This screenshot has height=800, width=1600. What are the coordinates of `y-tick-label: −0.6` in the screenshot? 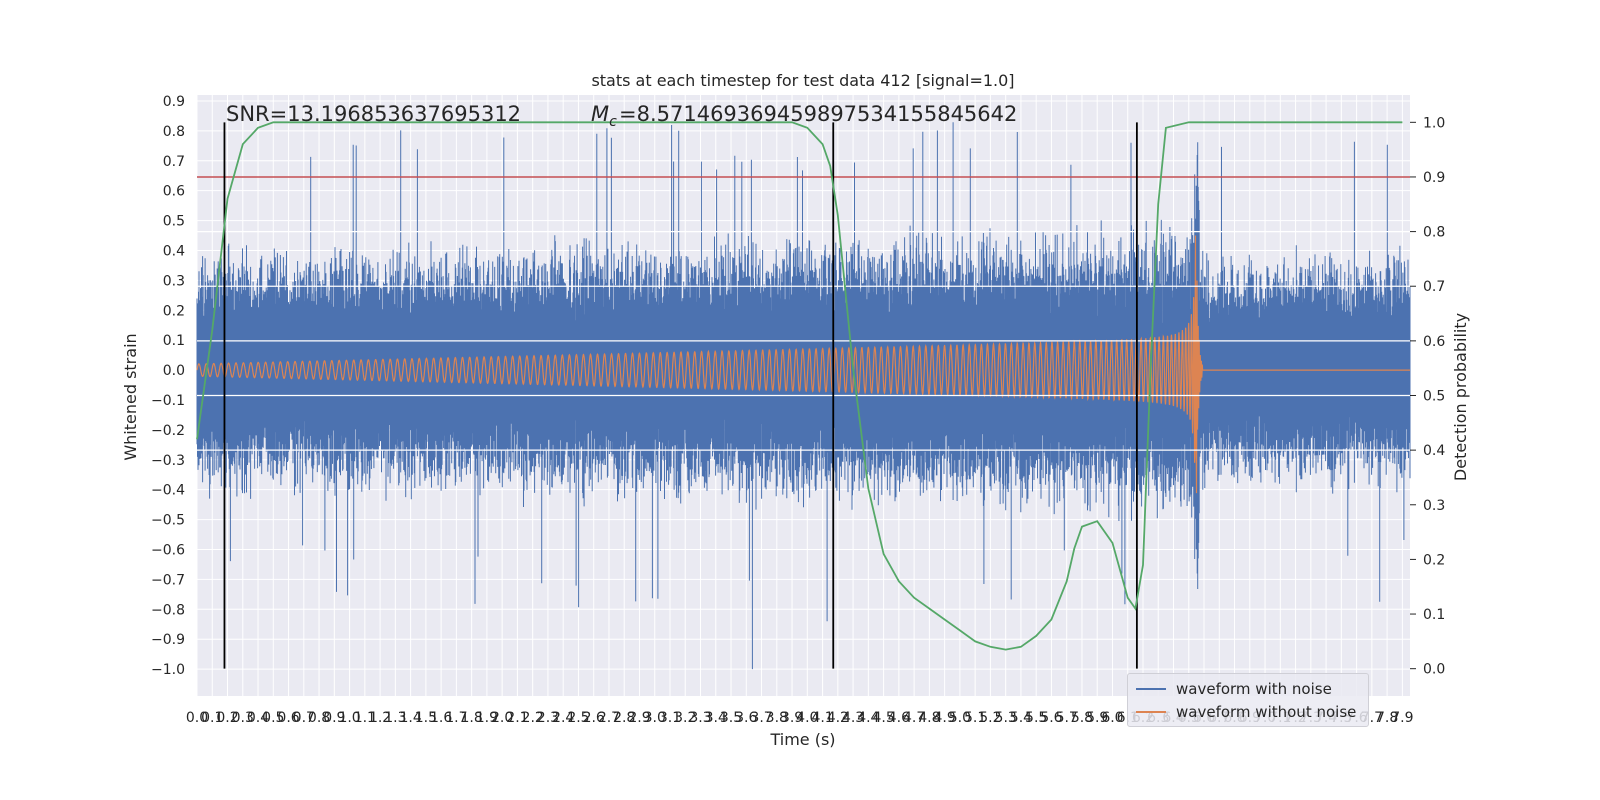 It's located at (168, 550).